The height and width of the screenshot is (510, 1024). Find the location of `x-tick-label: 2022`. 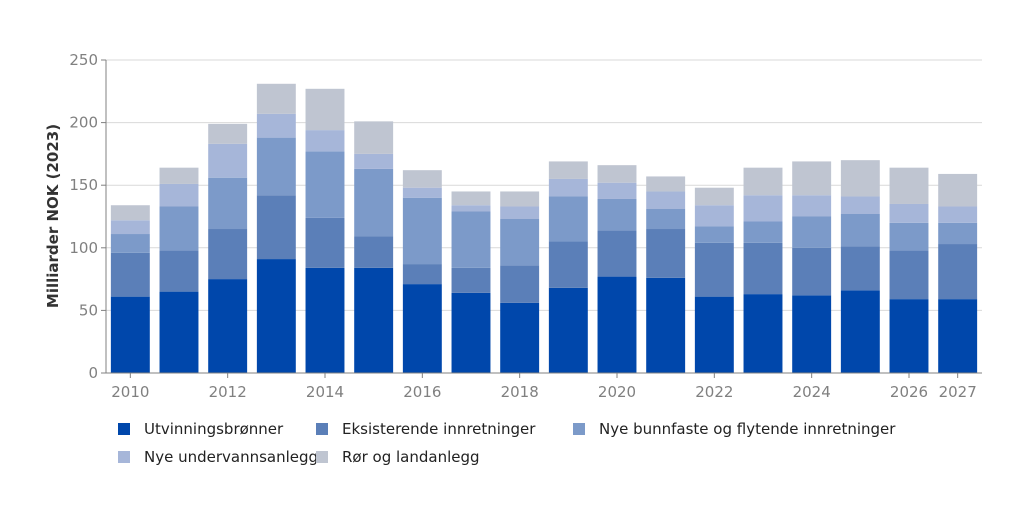

x-tick-label: 2022 is located at coordinates (714, 392).